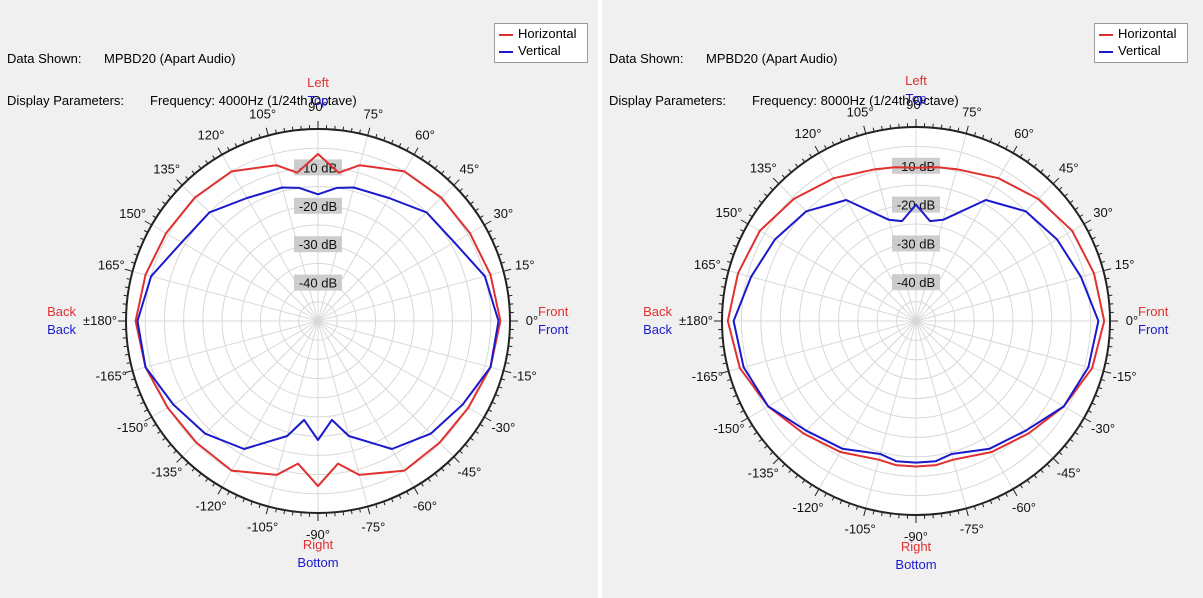  Describe the element at coordinates (210, 505) in the screenshot. I see `angle-tick-label: -120°` at that location.